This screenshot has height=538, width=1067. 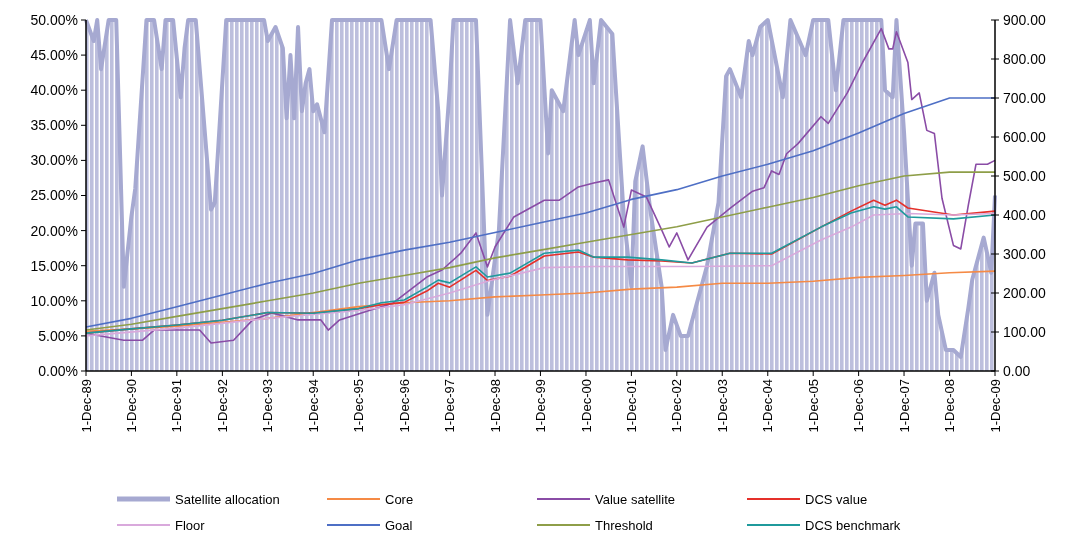 I want to click on y2-tick-label: 500.00, so click(x=1025, y=175).